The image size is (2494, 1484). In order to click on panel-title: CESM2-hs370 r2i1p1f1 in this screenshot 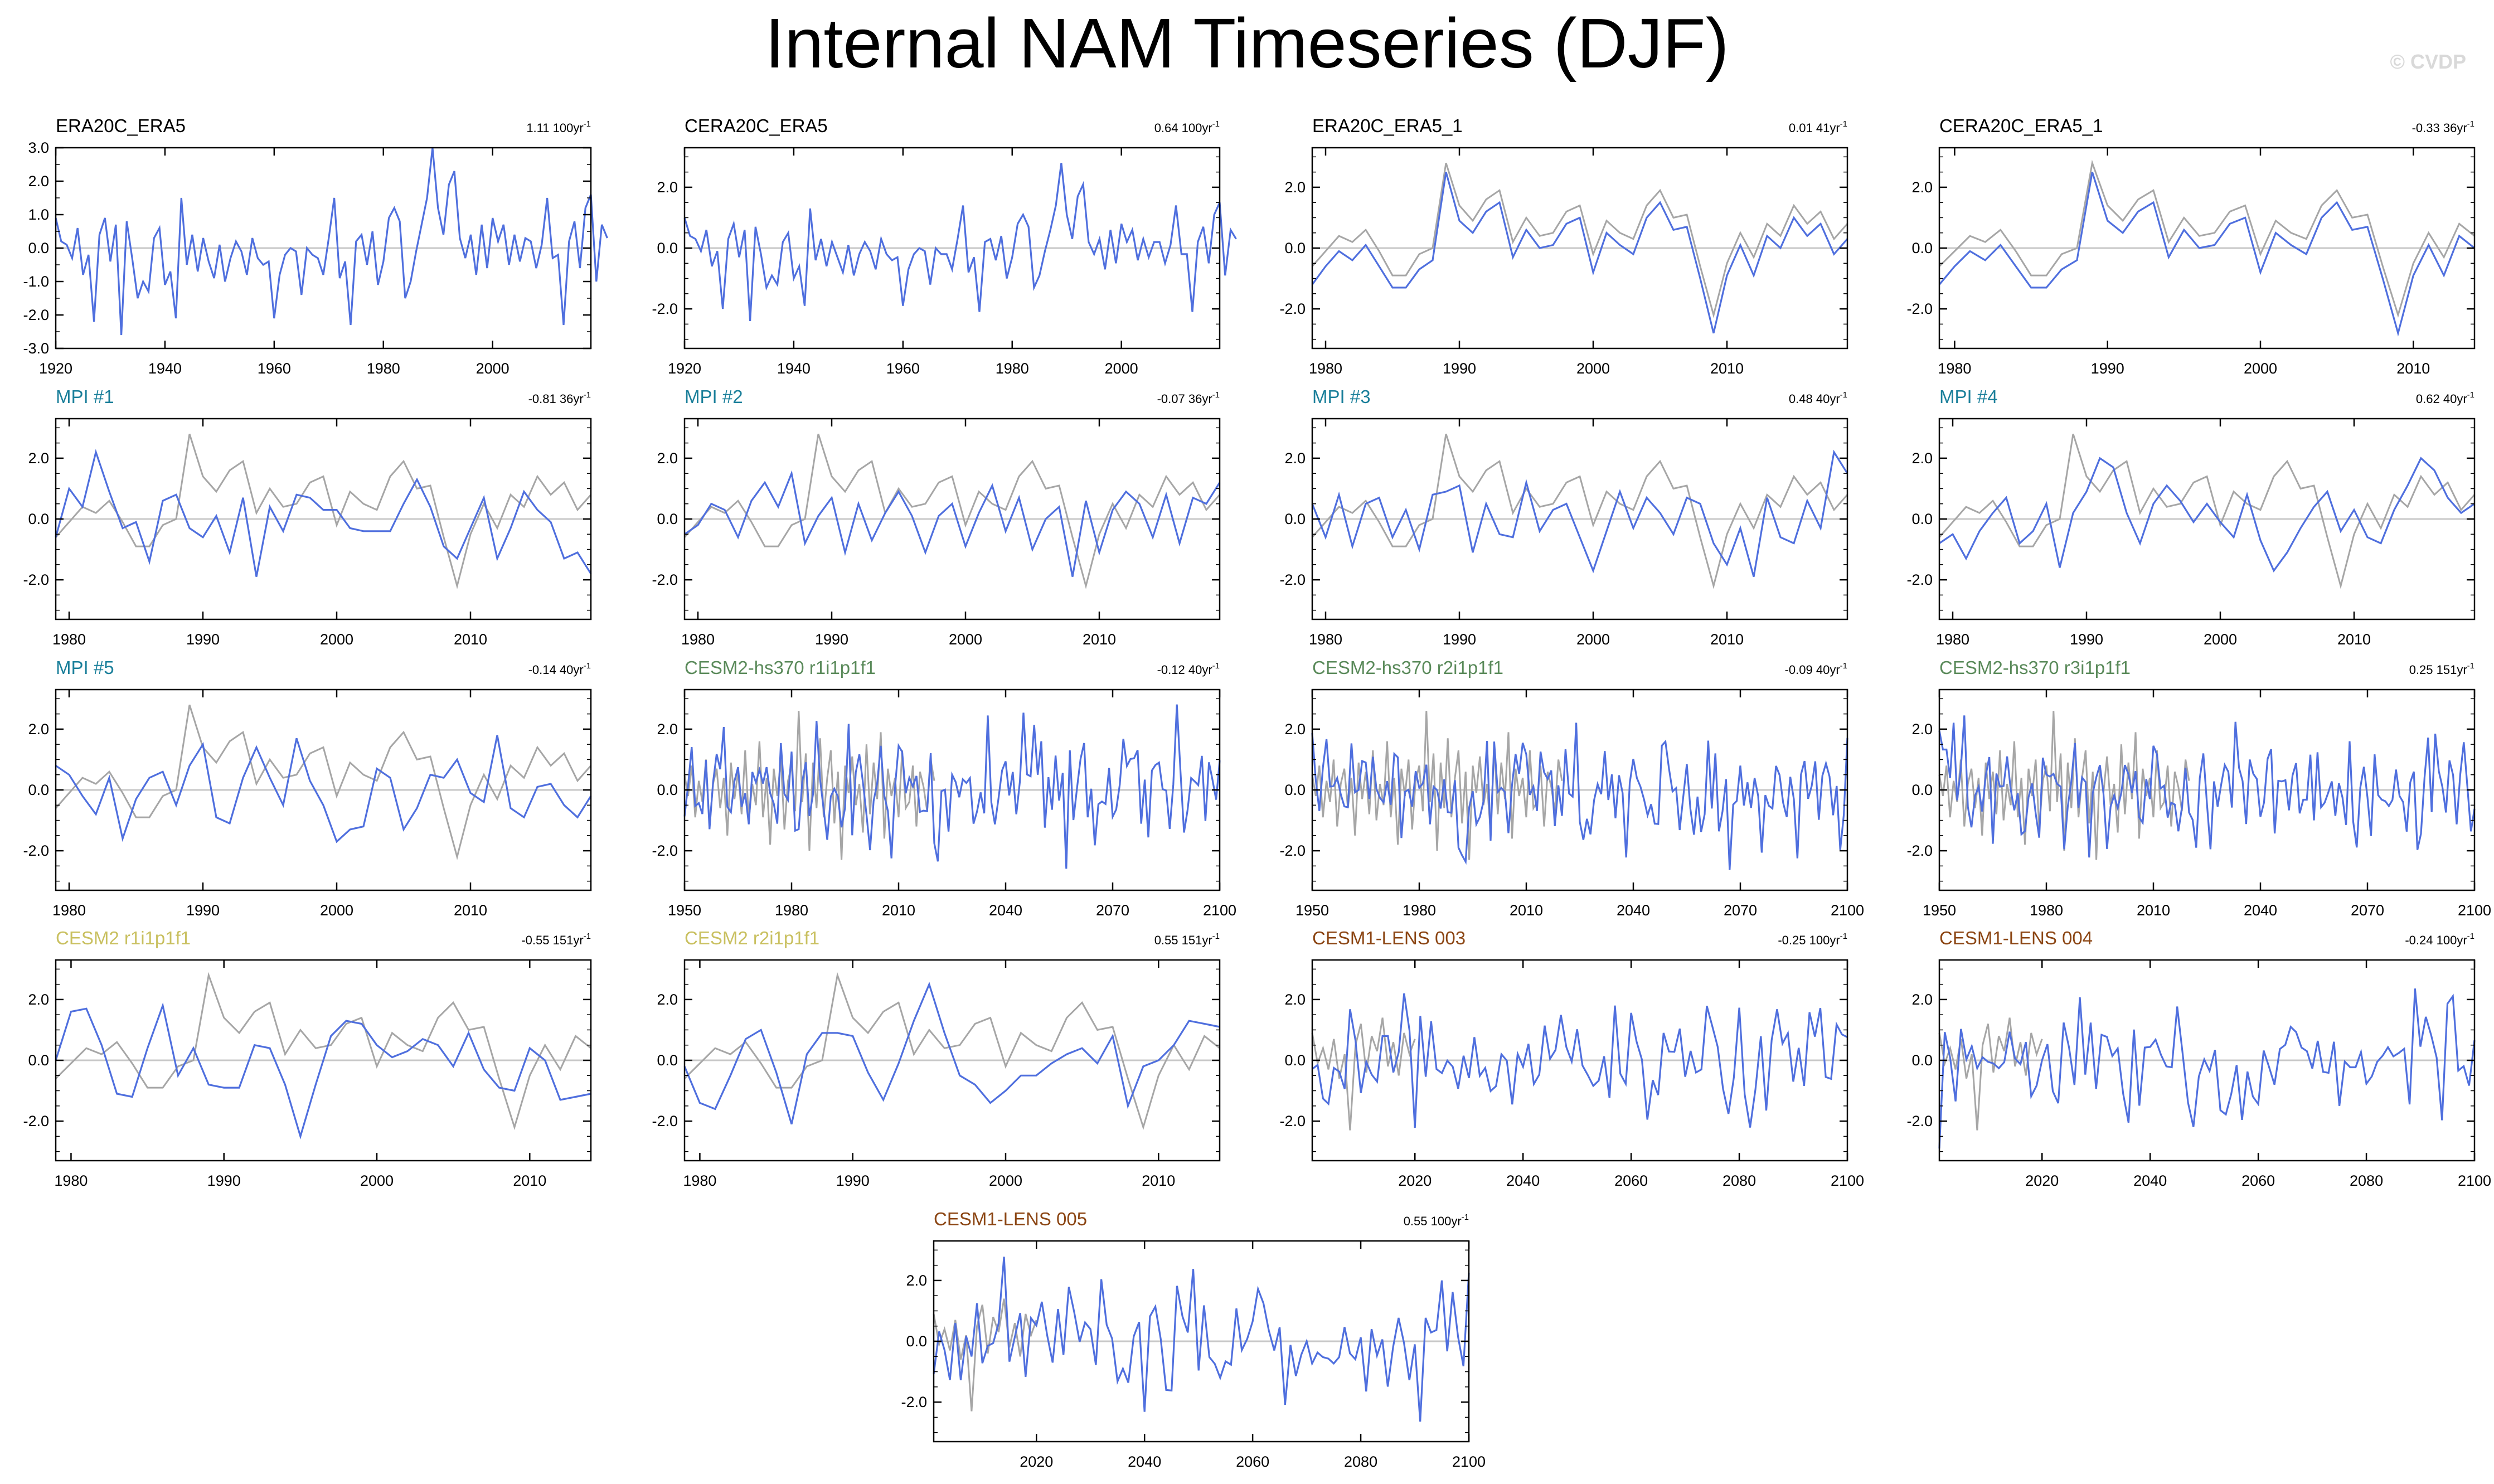, I will do `click(1408, 667)`.